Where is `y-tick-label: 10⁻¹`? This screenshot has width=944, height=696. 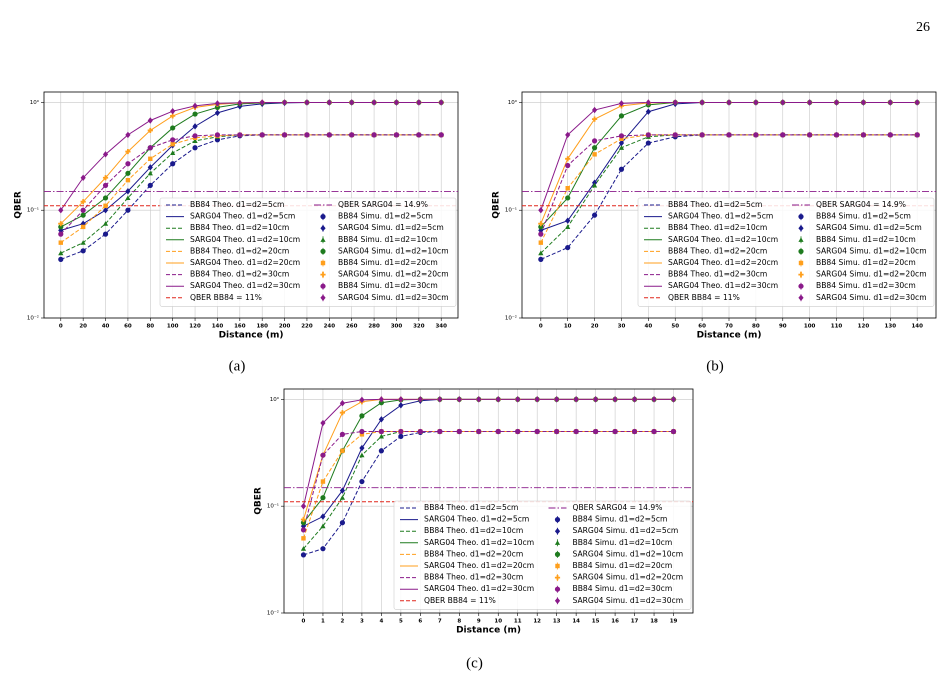
y-tick-label: 10⁻¹ is located at coordinates (273, 506).